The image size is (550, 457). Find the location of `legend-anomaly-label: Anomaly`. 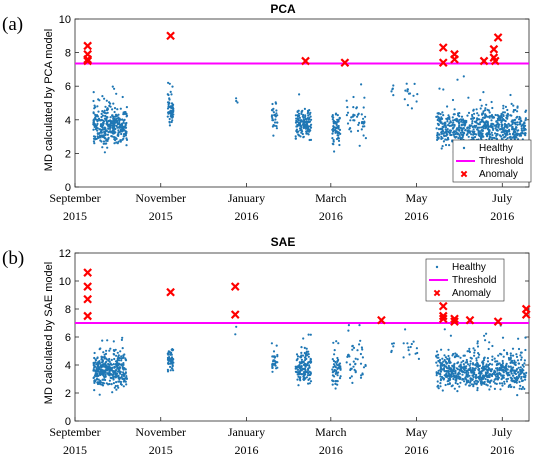

legend-anomaly-label: Anomaly is located at coordinates (471, 293).